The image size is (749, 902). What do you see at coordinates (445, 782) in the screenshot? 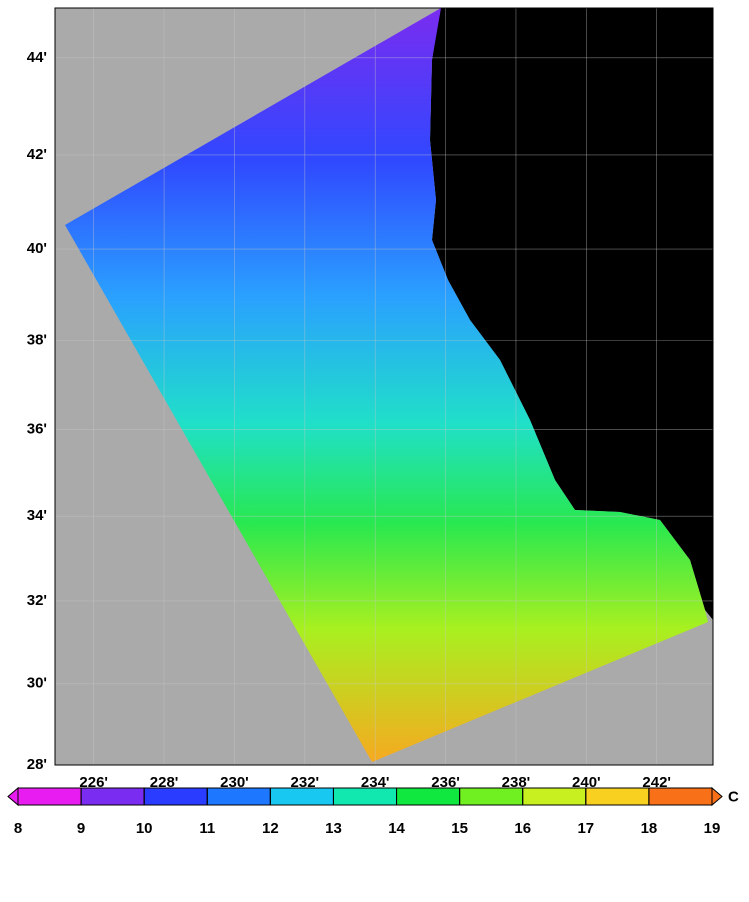
I see `x-tick-label: 236'` at bounding box center [445, 782].